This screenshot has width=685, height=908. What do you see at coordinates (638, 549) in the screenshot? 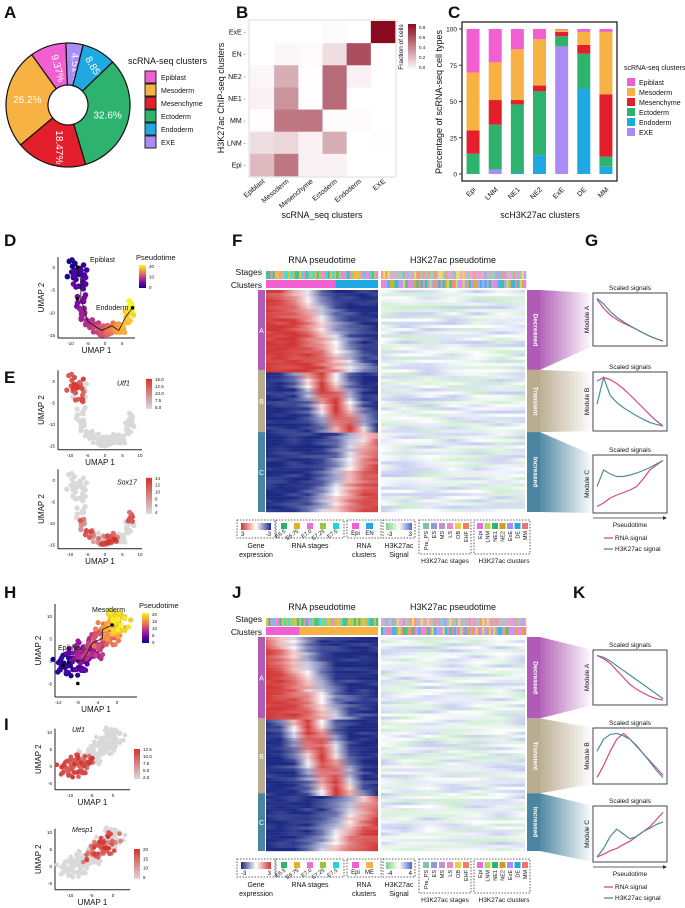
I see `legend-item: H3K27ac signal` at bounding box center [638, 549].